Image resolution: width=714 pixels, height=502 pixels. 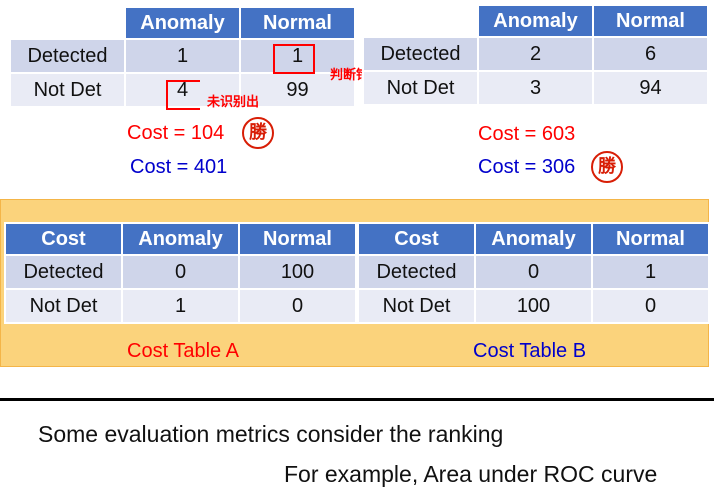 What do you see at coordinates (182, 56) in the screenshot?
I see `cell-detected-anomaly: 1` at bounding box center [182, 56].